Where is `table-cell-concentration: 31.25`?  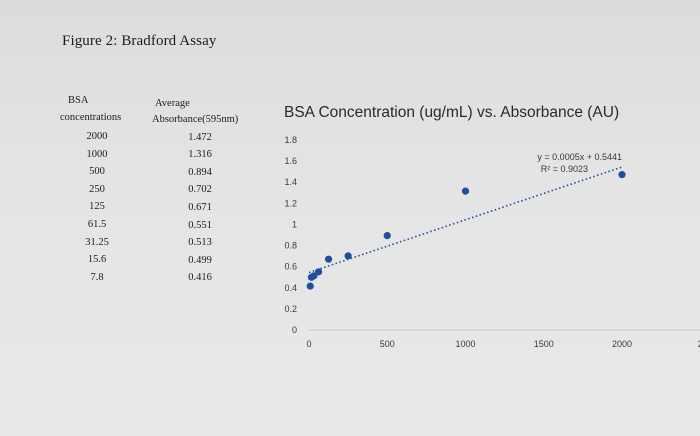
table-cell-concentration: 31.25 is located at coordinates (97, 242).